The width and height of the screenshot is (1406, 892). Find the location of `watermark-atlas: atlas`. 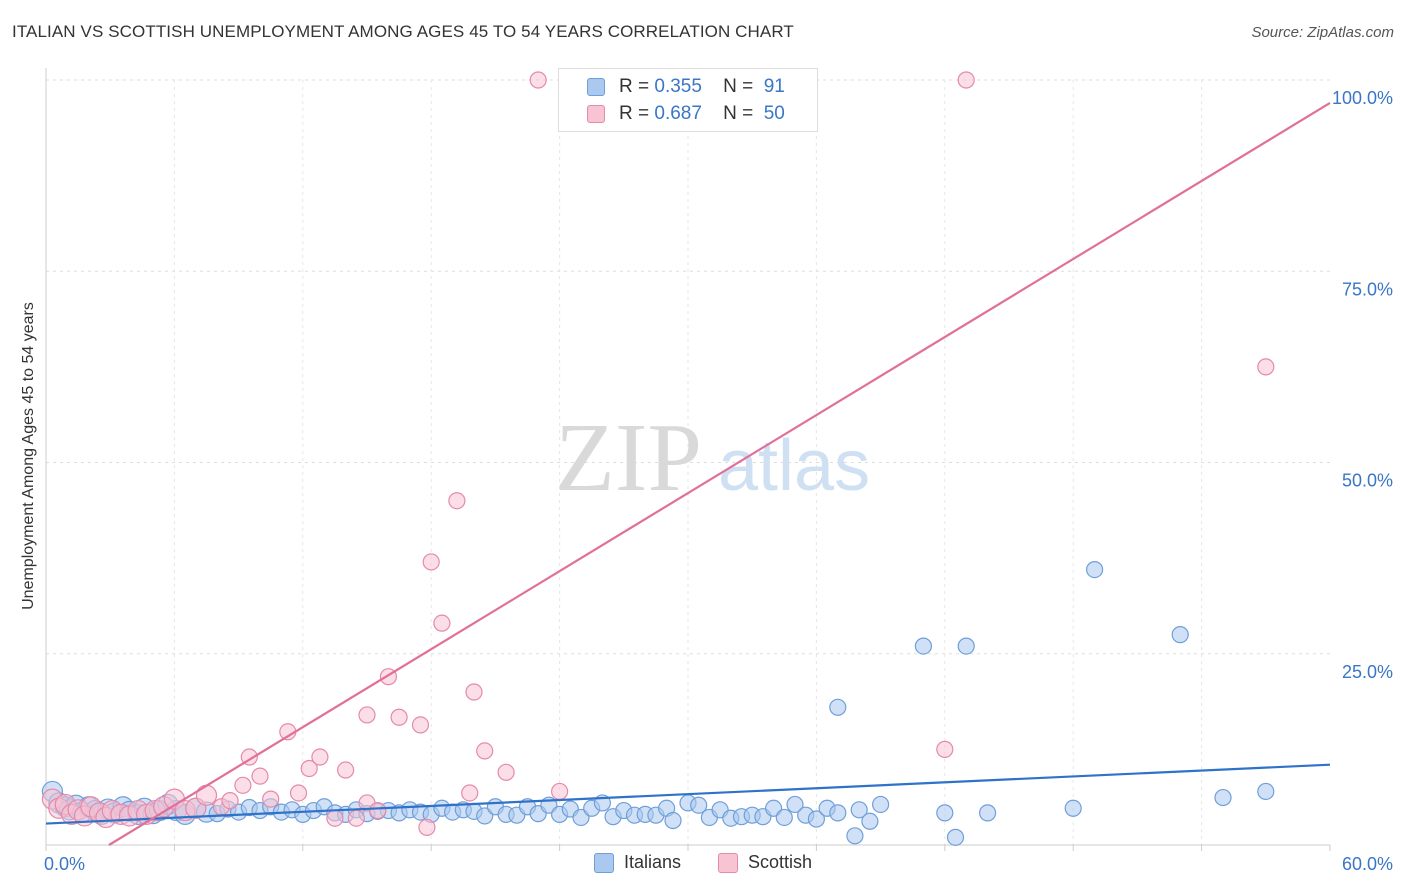

watermark-atlas: atlas is located at coordinates (794, 466).